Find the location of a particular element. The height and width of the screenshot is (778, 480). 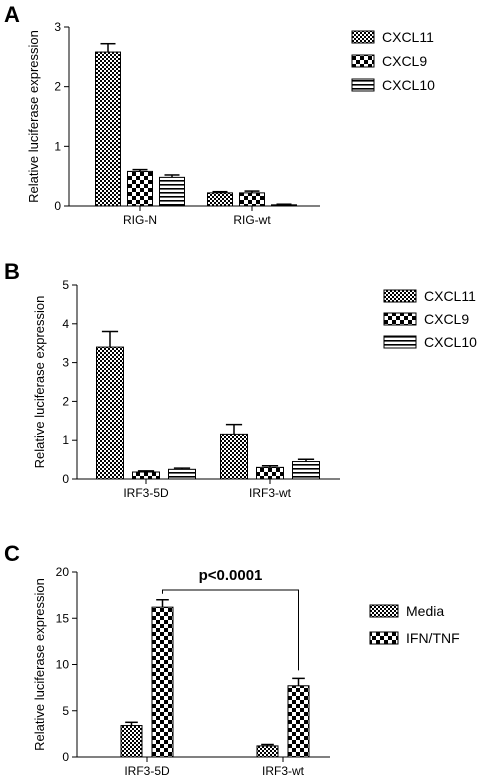

y-tick-label: 10 is located at coordinates (63, 665).